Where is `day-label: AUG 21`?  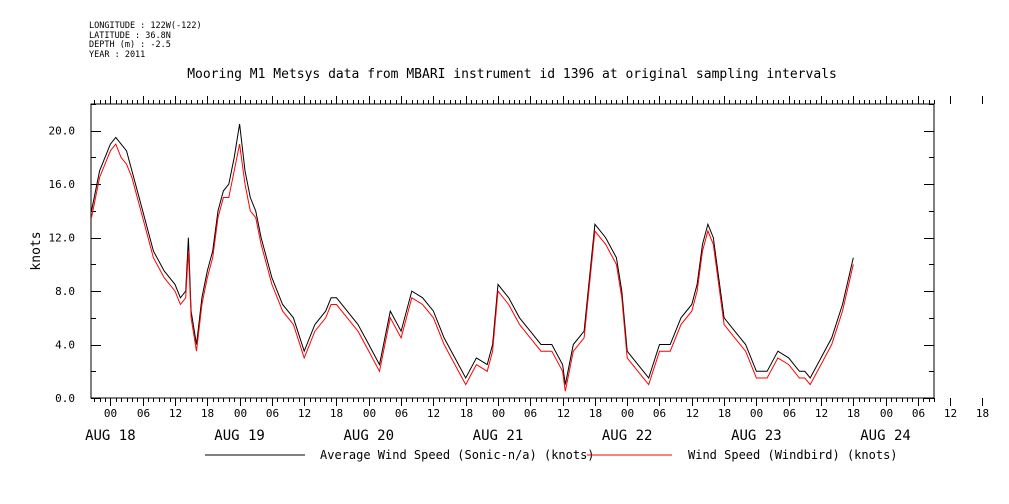
day-label: AUG 21 is located at coordinates (498, 436).